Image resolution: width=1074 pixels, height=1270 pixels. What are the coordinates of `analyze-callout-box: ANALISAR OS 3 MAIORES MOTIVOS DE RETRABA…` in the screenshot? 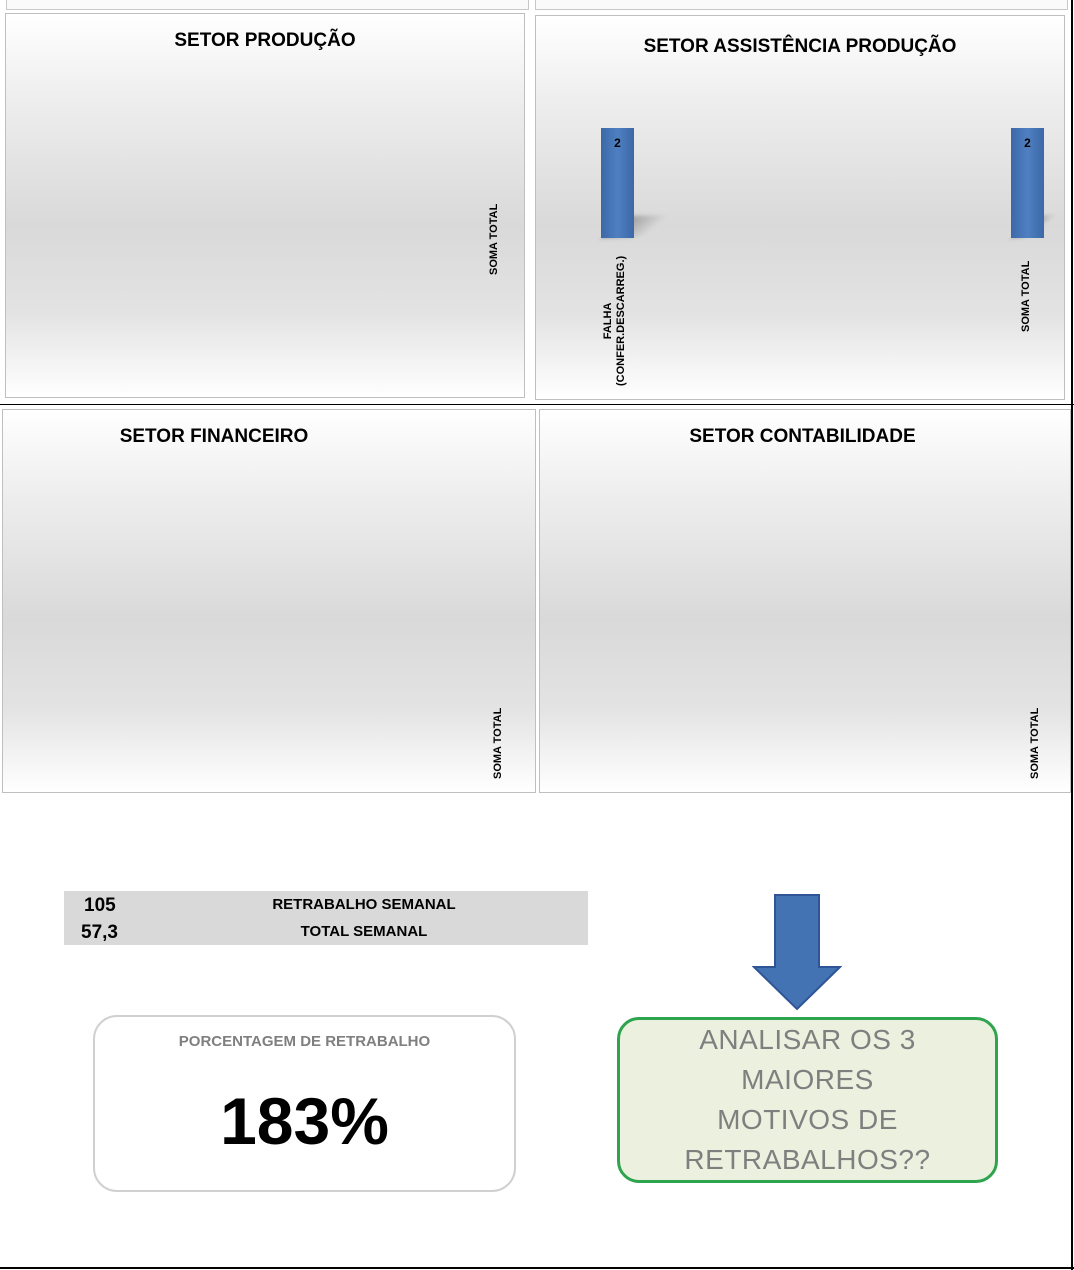 It's located at (807, 1100).